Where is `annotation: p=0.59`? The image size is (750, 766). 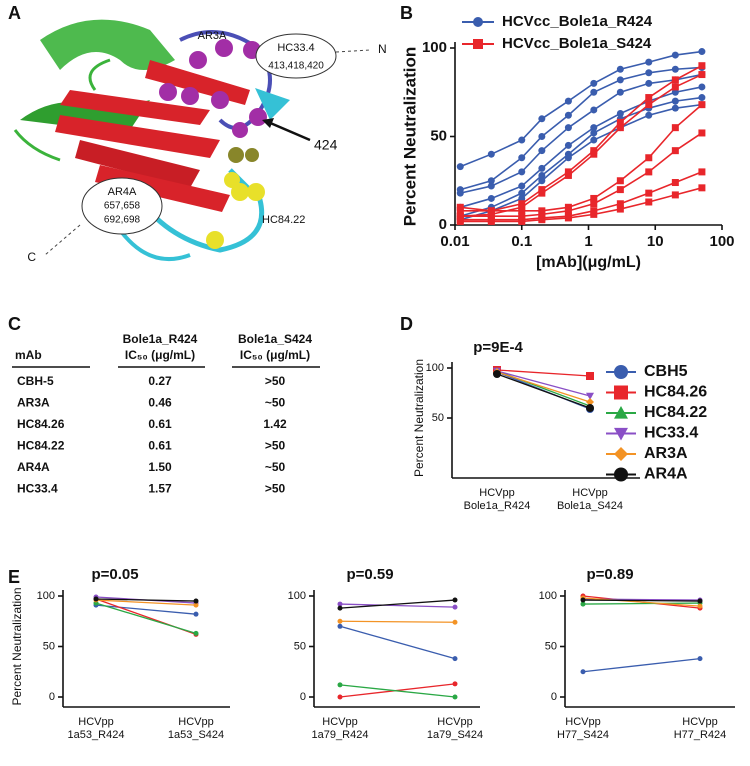 annotation: p=0.59 is located at coordinates (369, 574).